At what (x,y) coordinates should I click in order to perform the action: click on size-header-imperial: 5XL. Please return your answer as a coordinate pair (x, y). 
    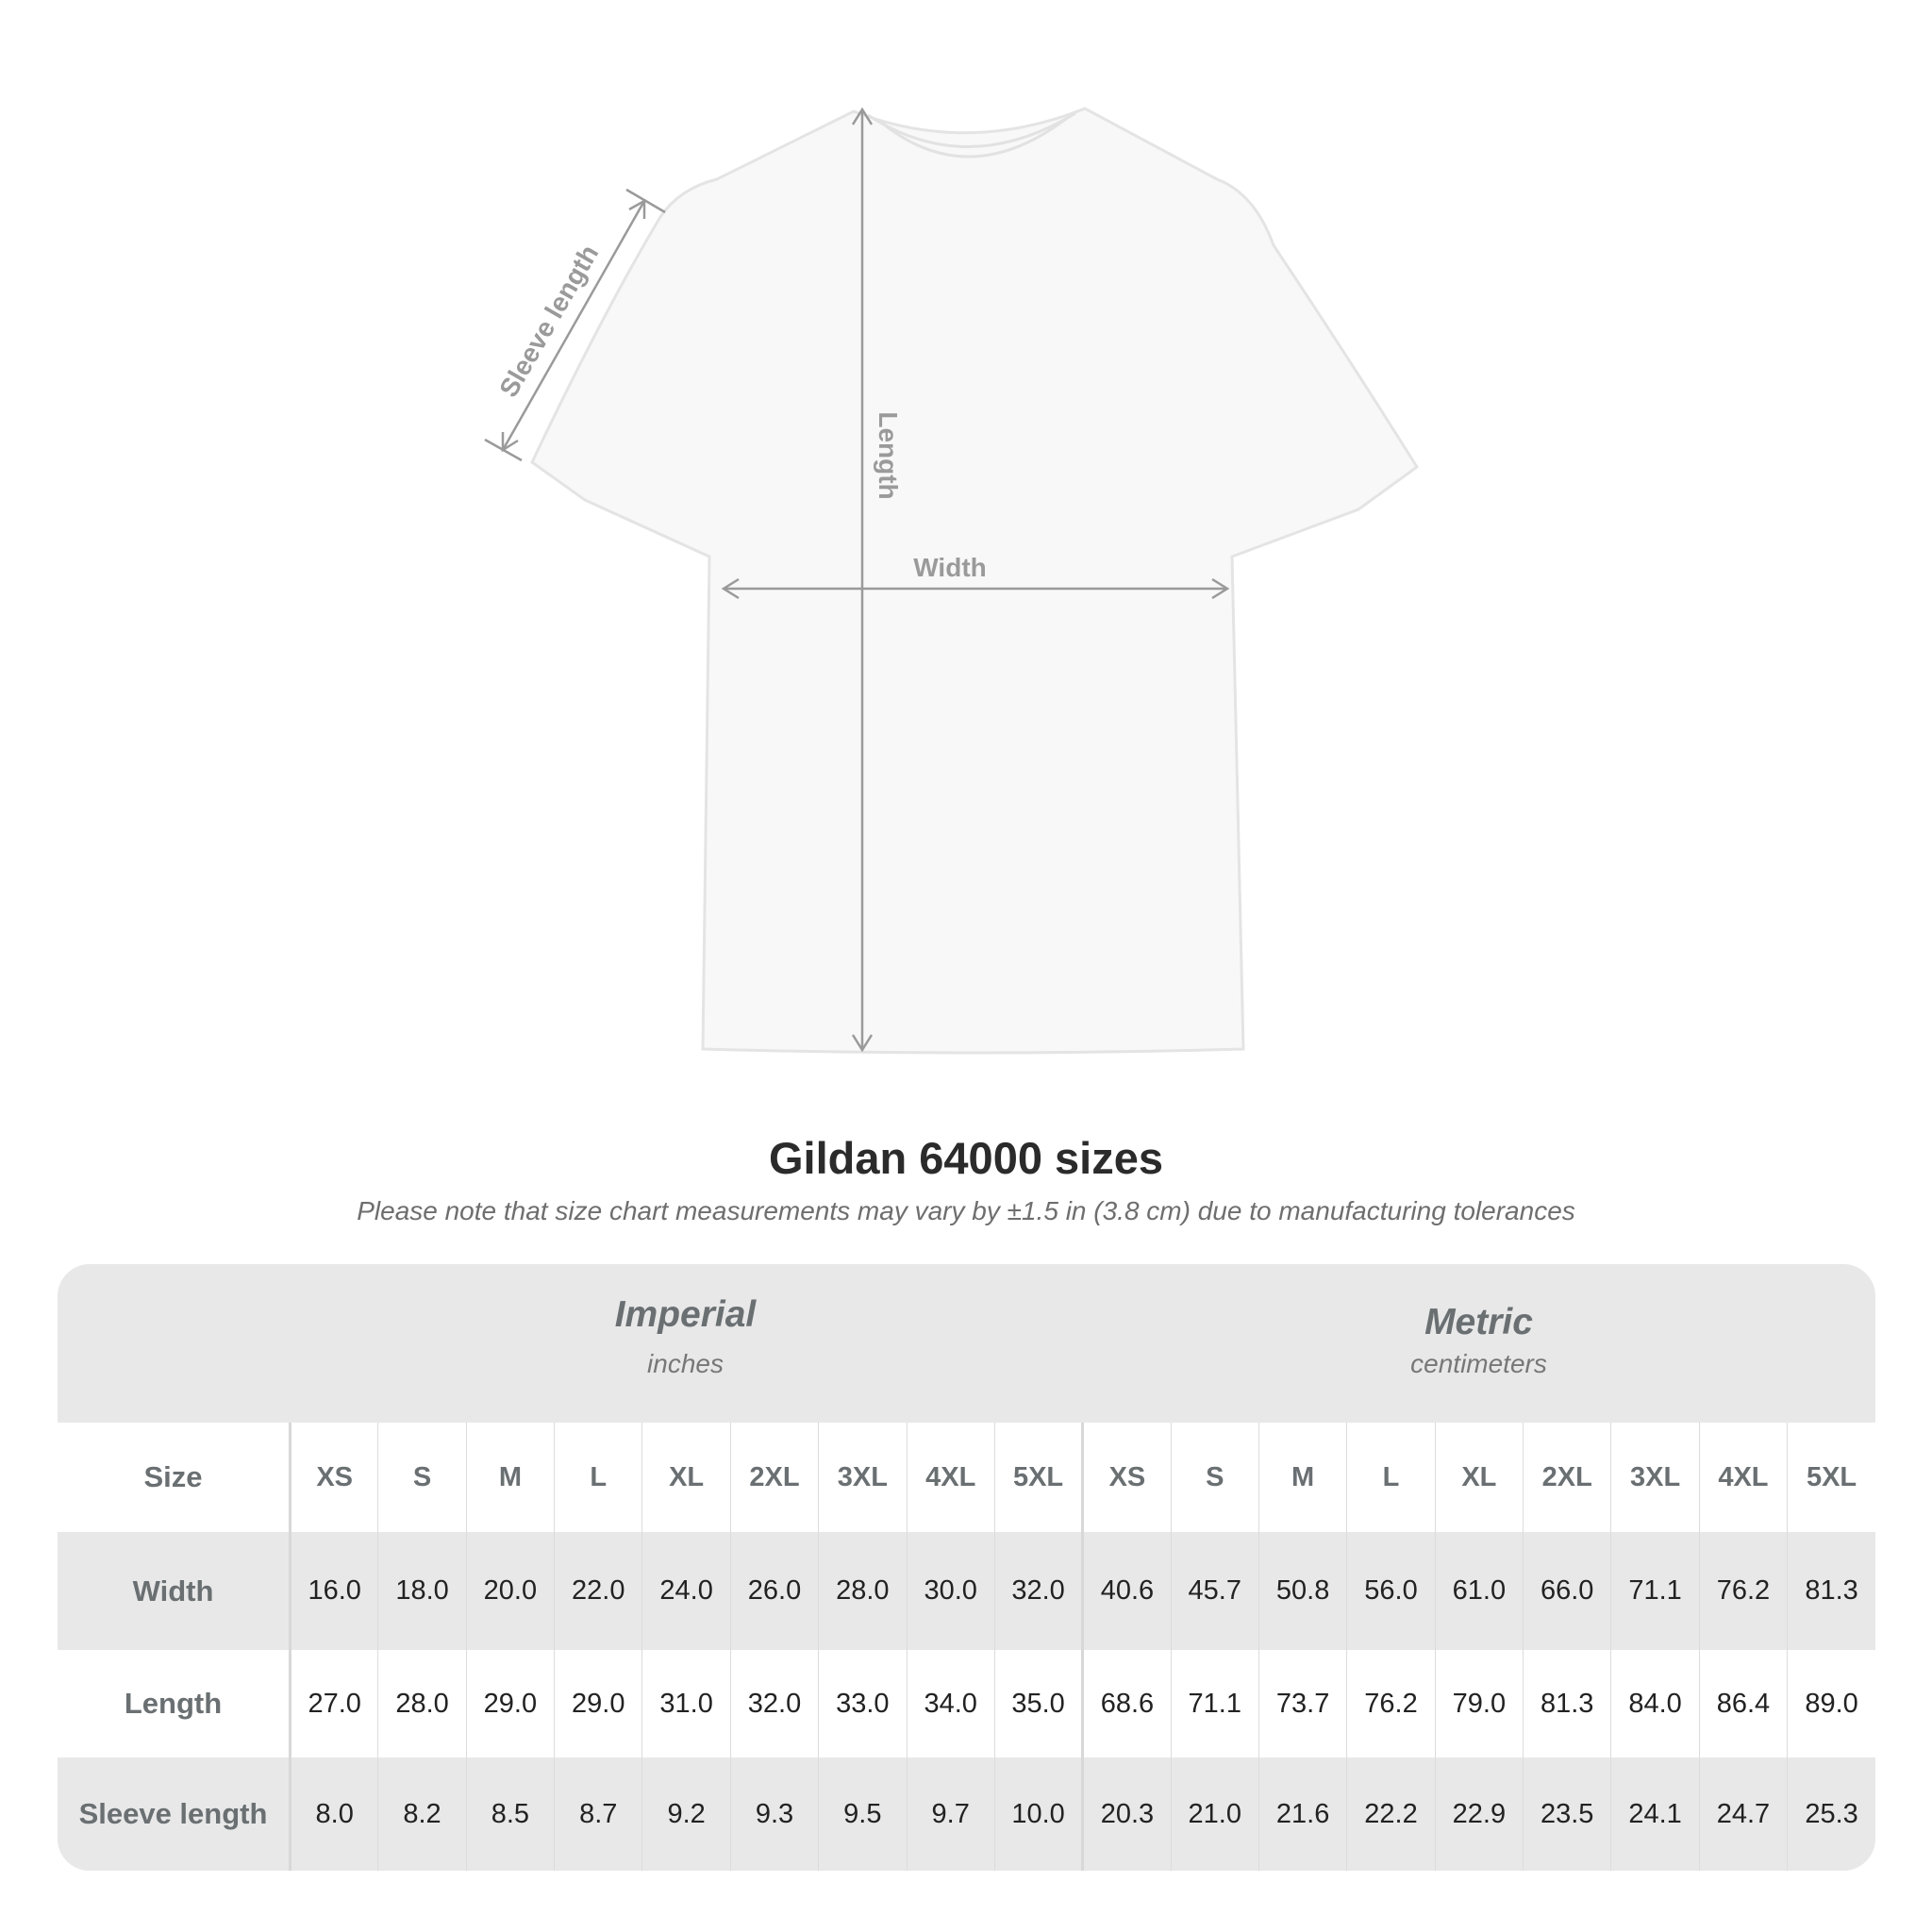
    Looking at the image, I should click on (1038, 1478).